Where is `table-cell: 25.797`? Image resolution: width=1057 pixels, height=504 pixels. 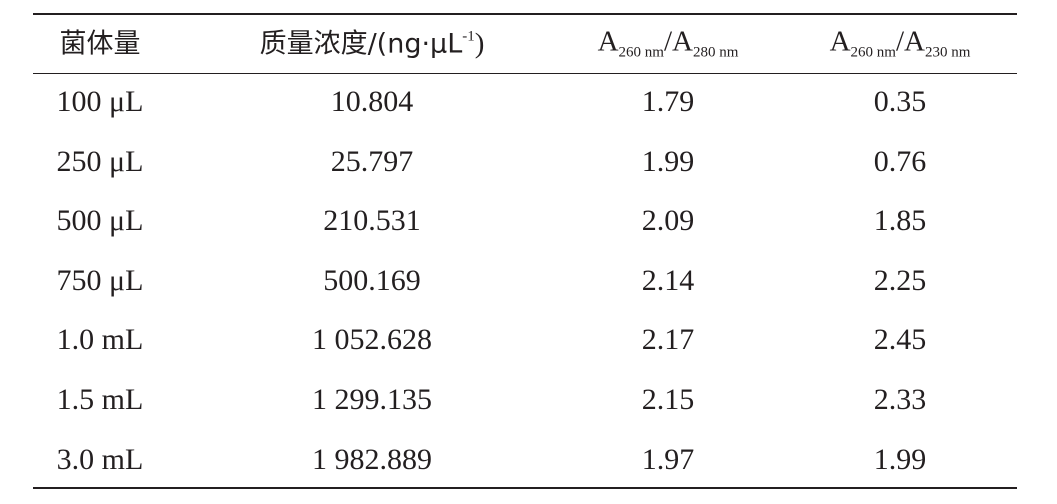
table-cell: 25.797 is located at coordinates (372, 161).